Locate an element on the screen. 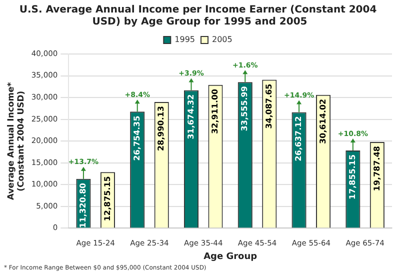 The image size is (400, 274). data-label: 30,614.02 is located at coordinates (323, 121).